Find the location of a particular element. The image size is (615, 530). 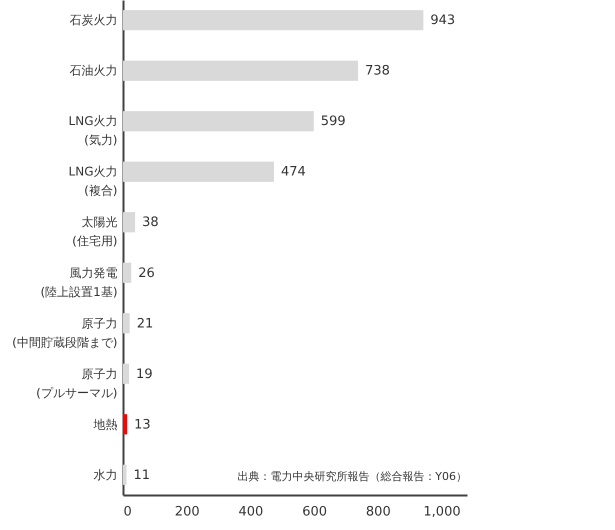

y-tick-label: 風力発電 (陸上設置1基) is located at coordinates (79, 282).